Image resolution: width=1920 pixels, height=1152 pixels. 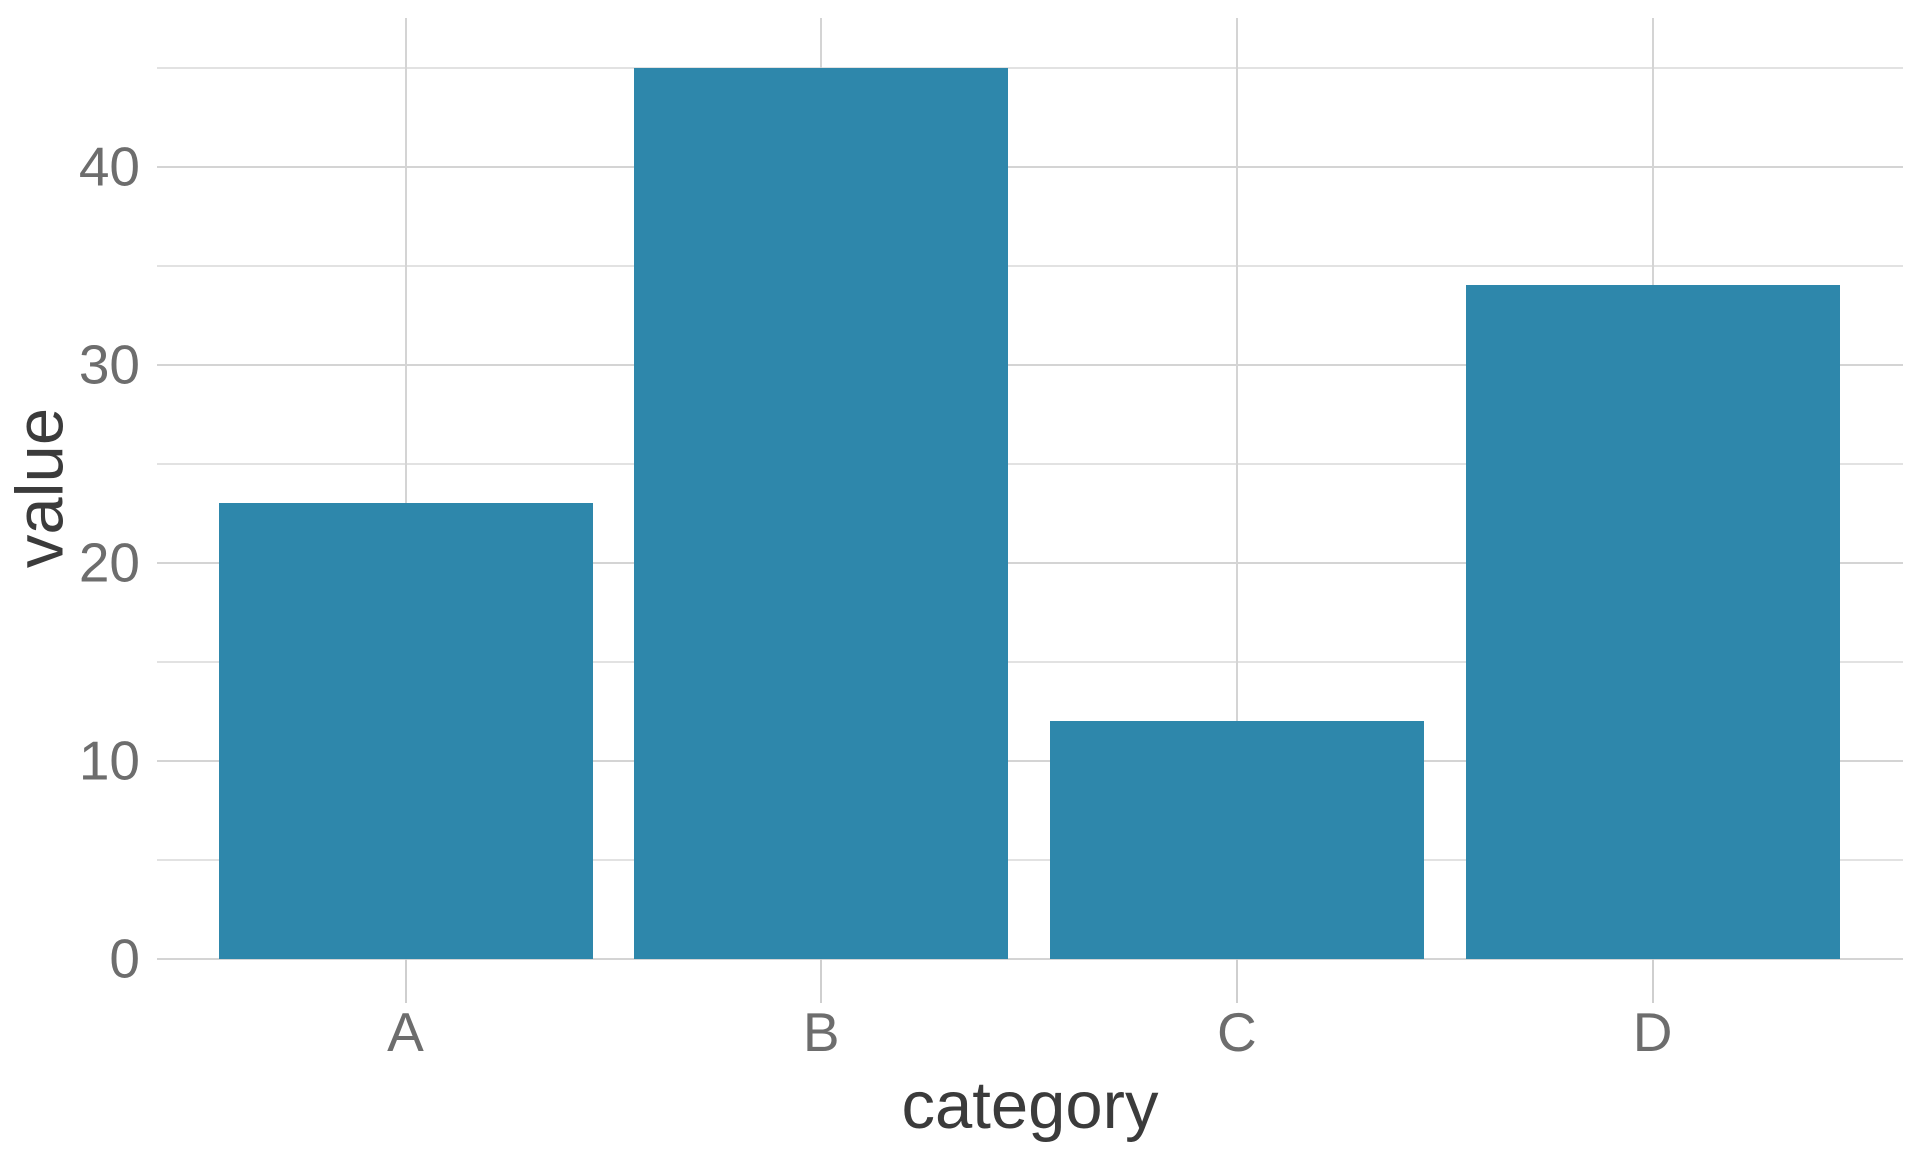 What do you see at coordinates (1030, 1105) in the screenshot?
I see `x-axis-title: category` at bounding box center [1030, 1105].